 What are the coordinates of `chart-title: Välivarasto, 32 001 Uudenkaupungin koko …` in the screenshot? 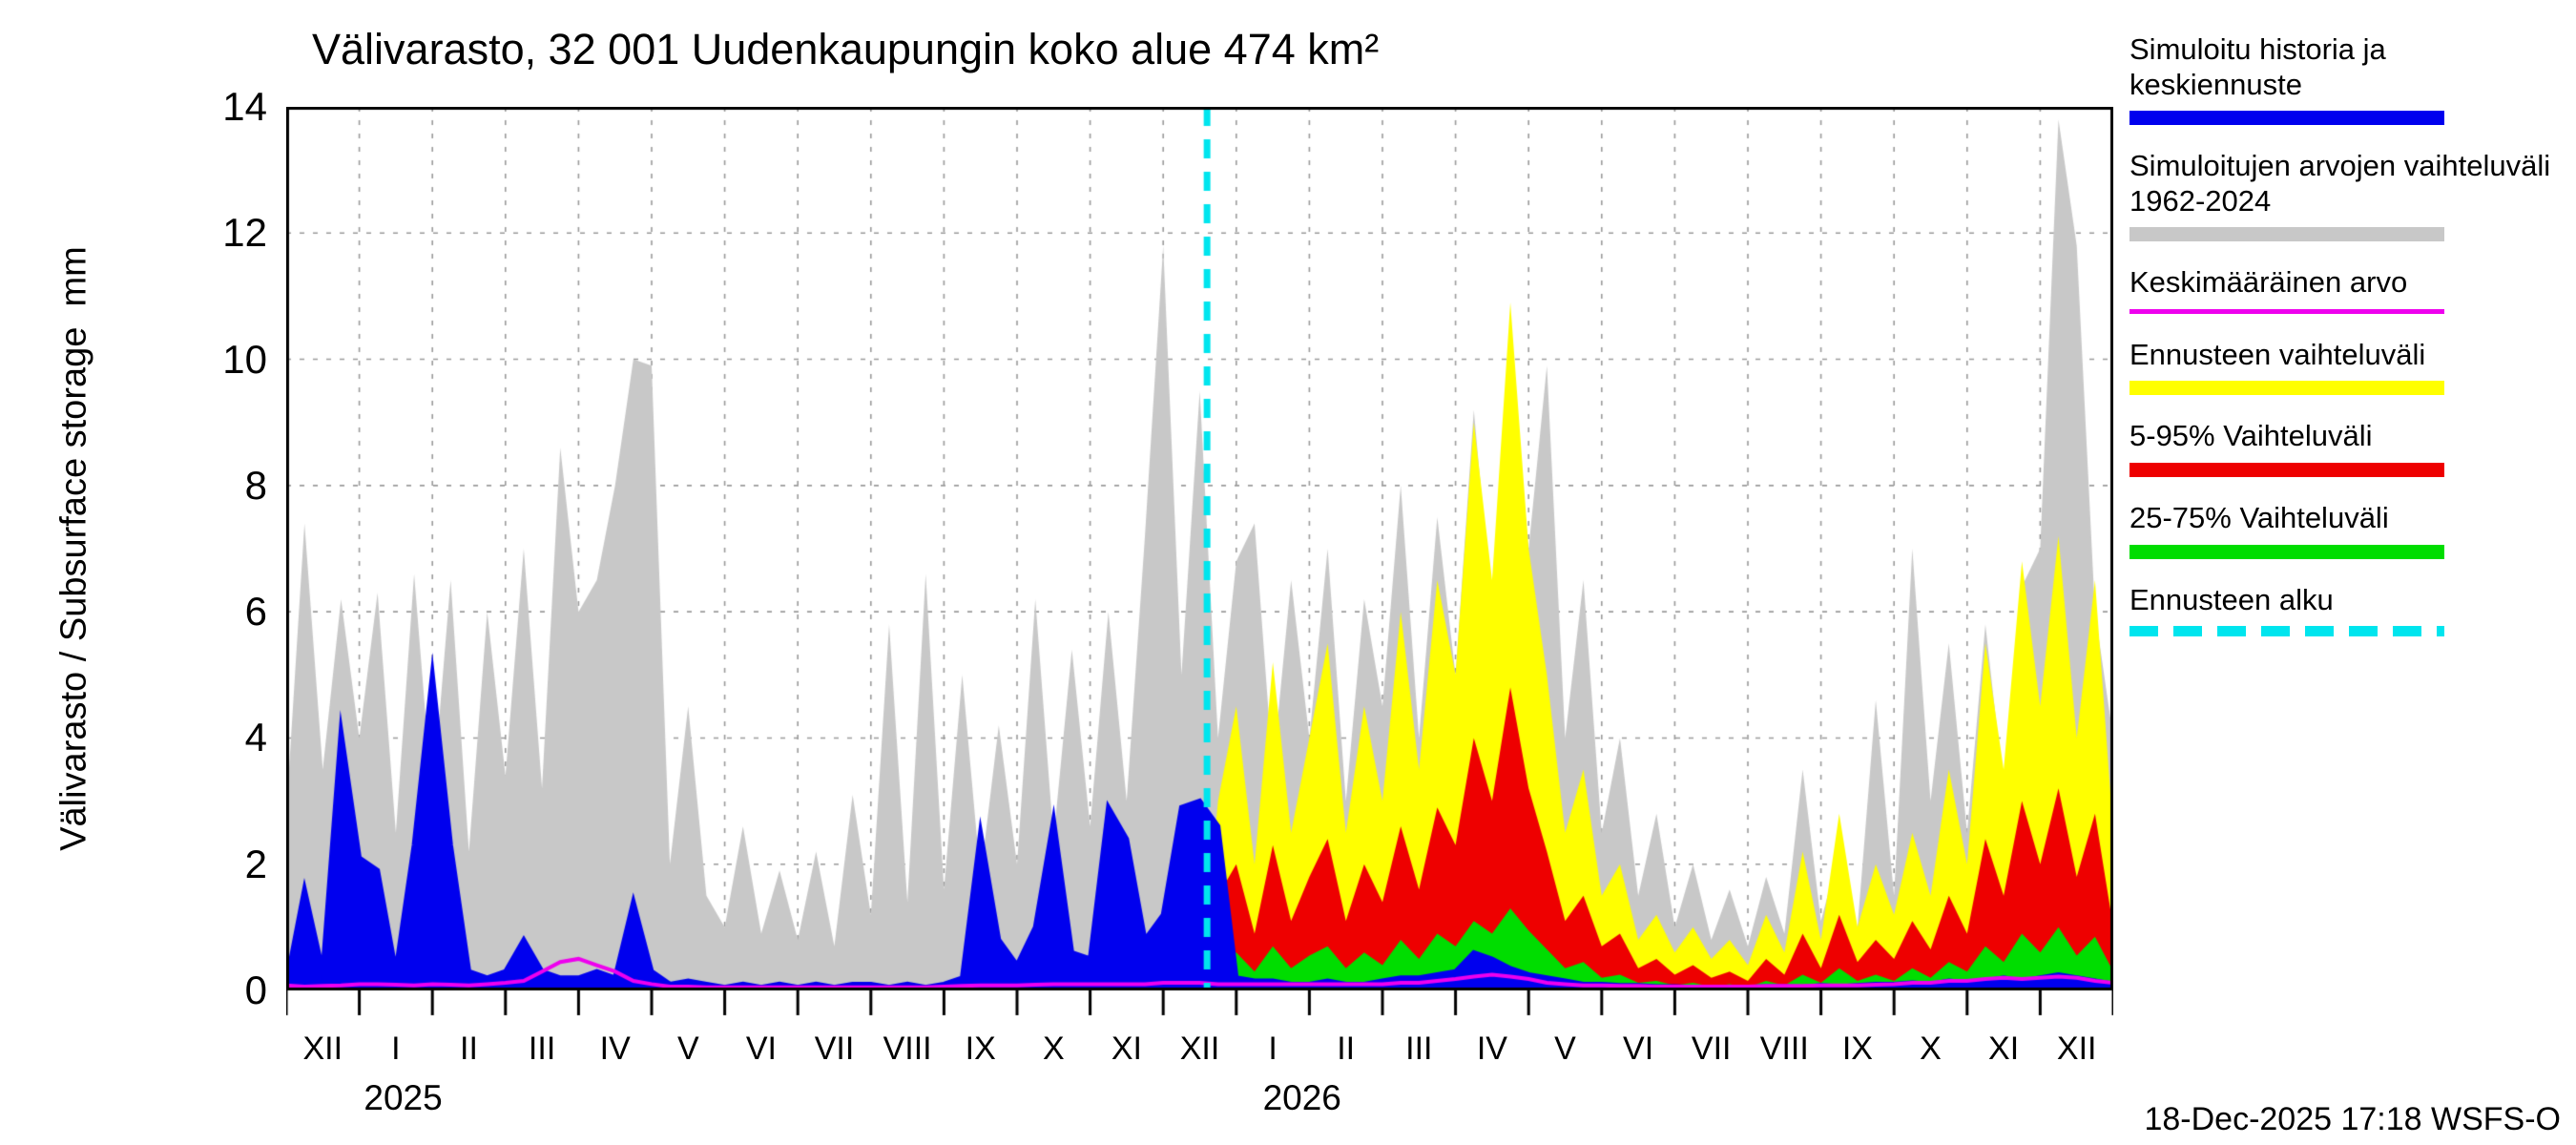 It's located at (846, 49).